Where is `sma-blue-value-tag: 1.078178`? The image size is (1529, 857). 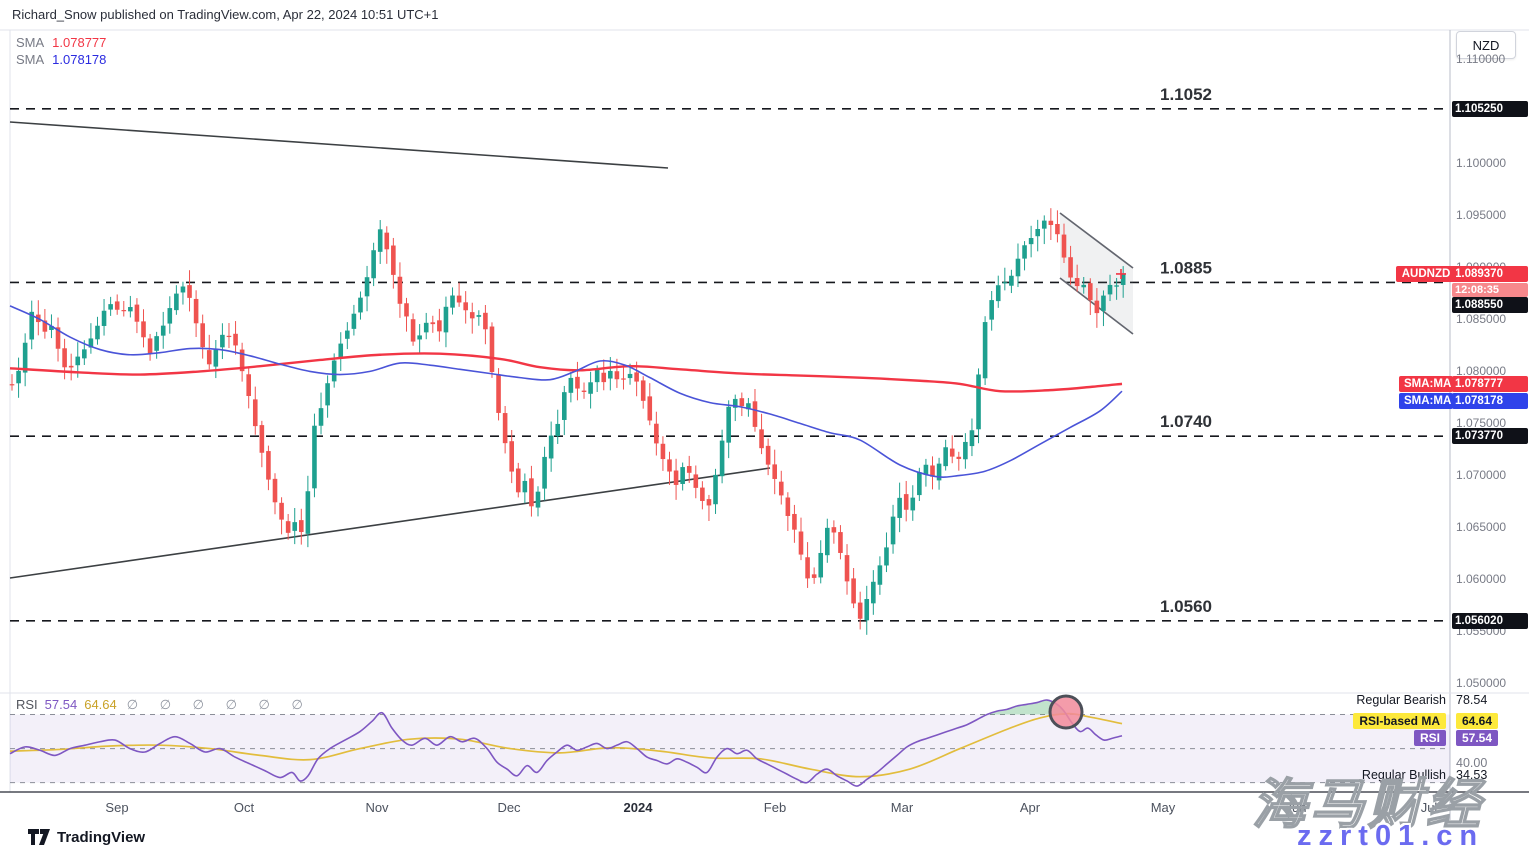 sma-blue-value-tag: 1.078178 is located at coordinates (1490, 401).